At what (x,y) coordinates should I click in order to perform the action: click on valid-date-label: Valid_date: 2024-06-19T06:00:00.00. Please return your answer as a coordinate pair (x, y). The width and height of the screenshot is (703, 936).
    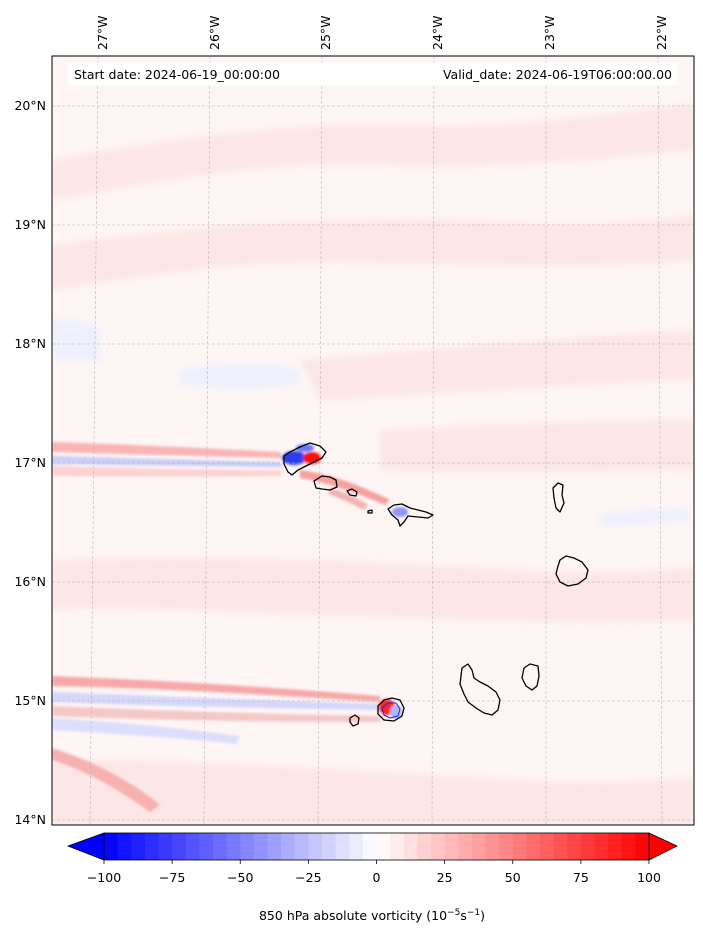
    Looking at the image, I should click on (557, 74).